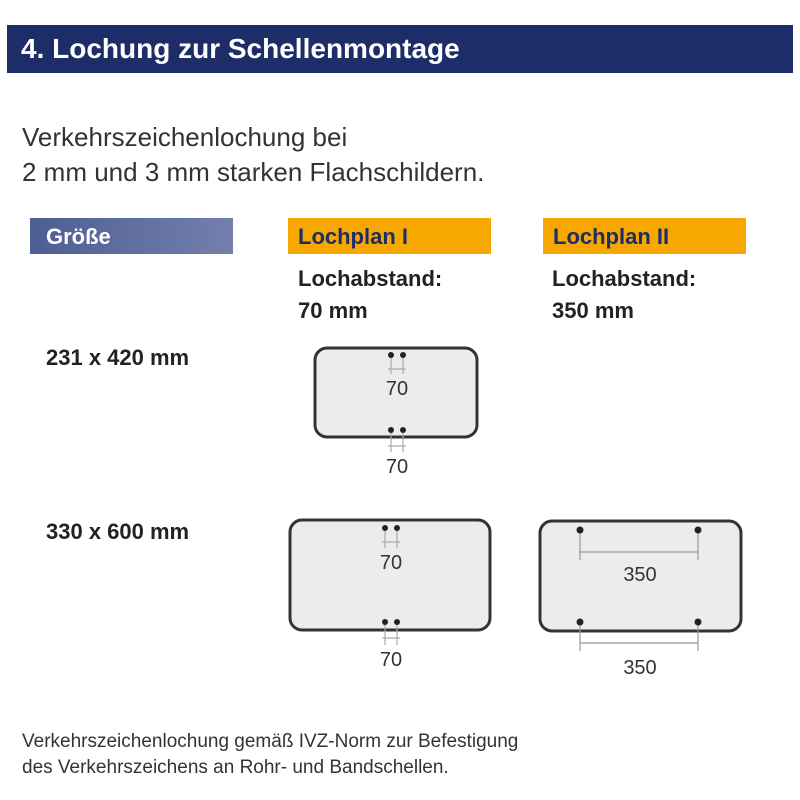  Describe the element at coordinates (118, 357) in the screenshot. I see `size-row-1: 231 x 420 mm` at that location.